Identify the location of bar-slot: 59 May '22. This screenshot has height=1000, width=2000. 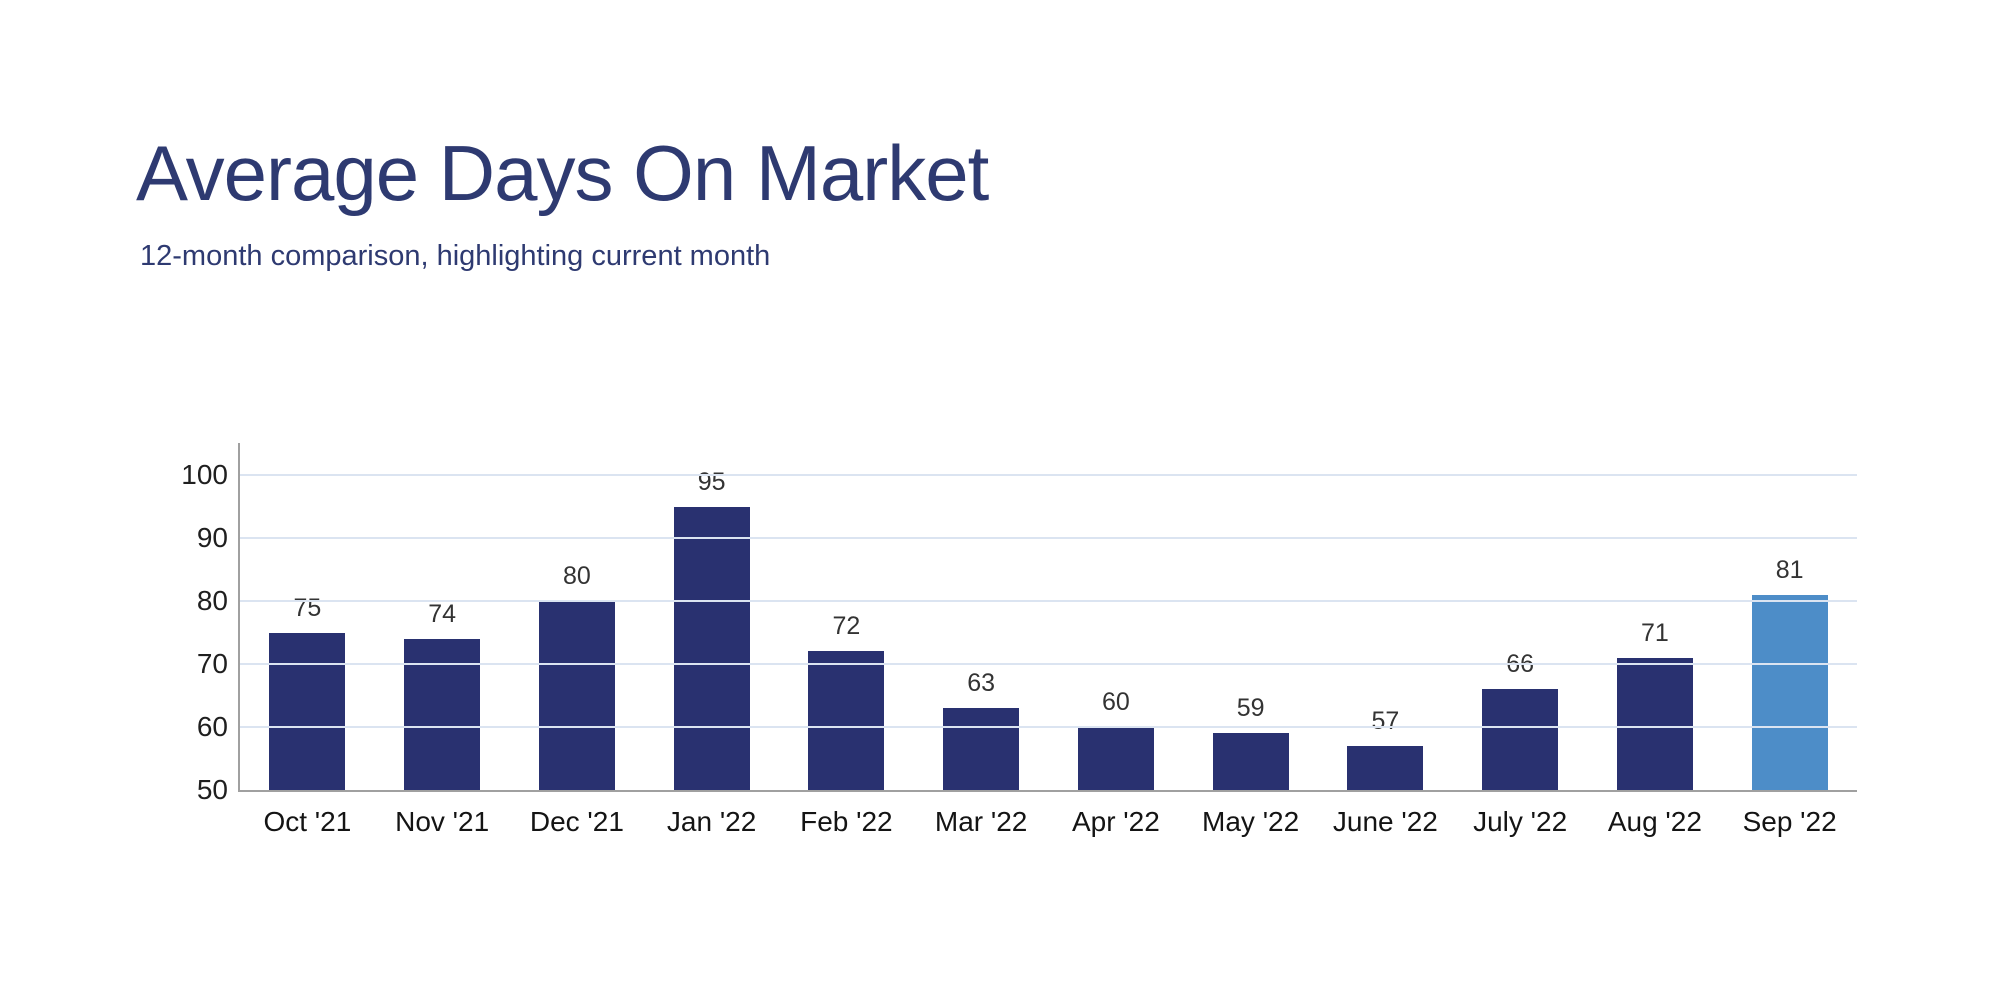
(1250, 640).